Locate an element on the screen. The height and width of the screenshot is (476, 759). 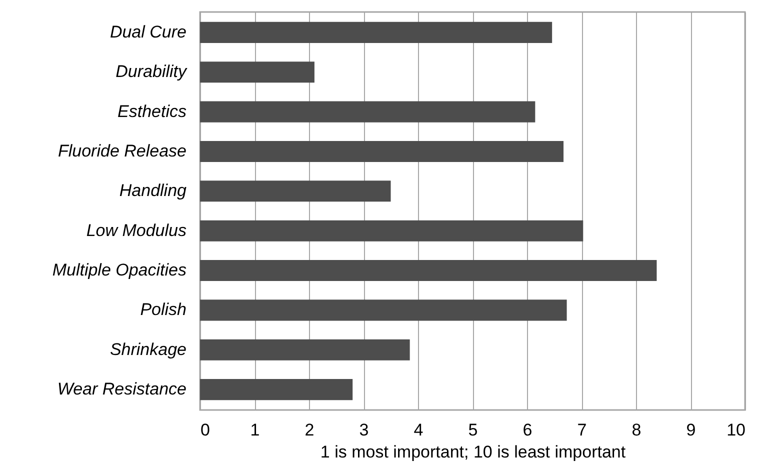
x-tick-label: 3 is located at coordinates (364, 430).